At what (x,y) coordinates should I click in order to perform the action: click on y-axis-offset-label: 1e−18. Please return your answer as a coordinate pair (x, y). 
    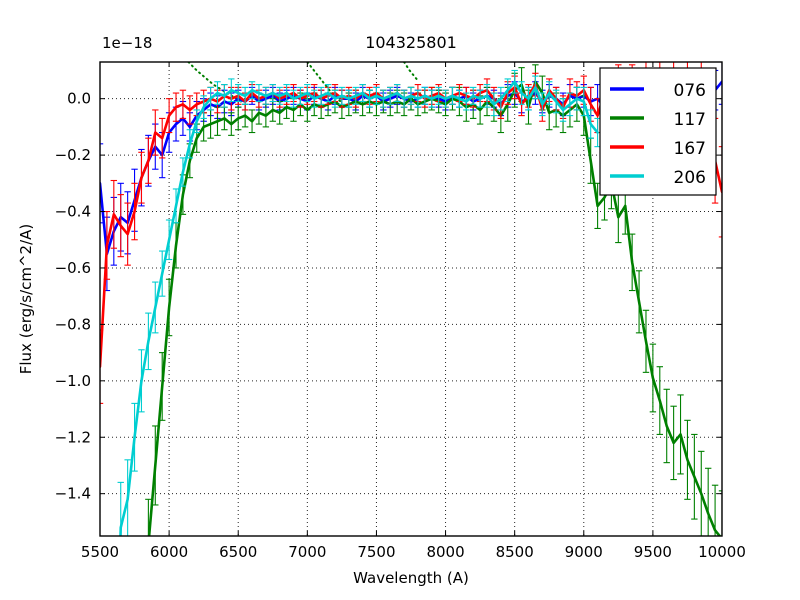
    Looking at the image, I should click on (127, 43).